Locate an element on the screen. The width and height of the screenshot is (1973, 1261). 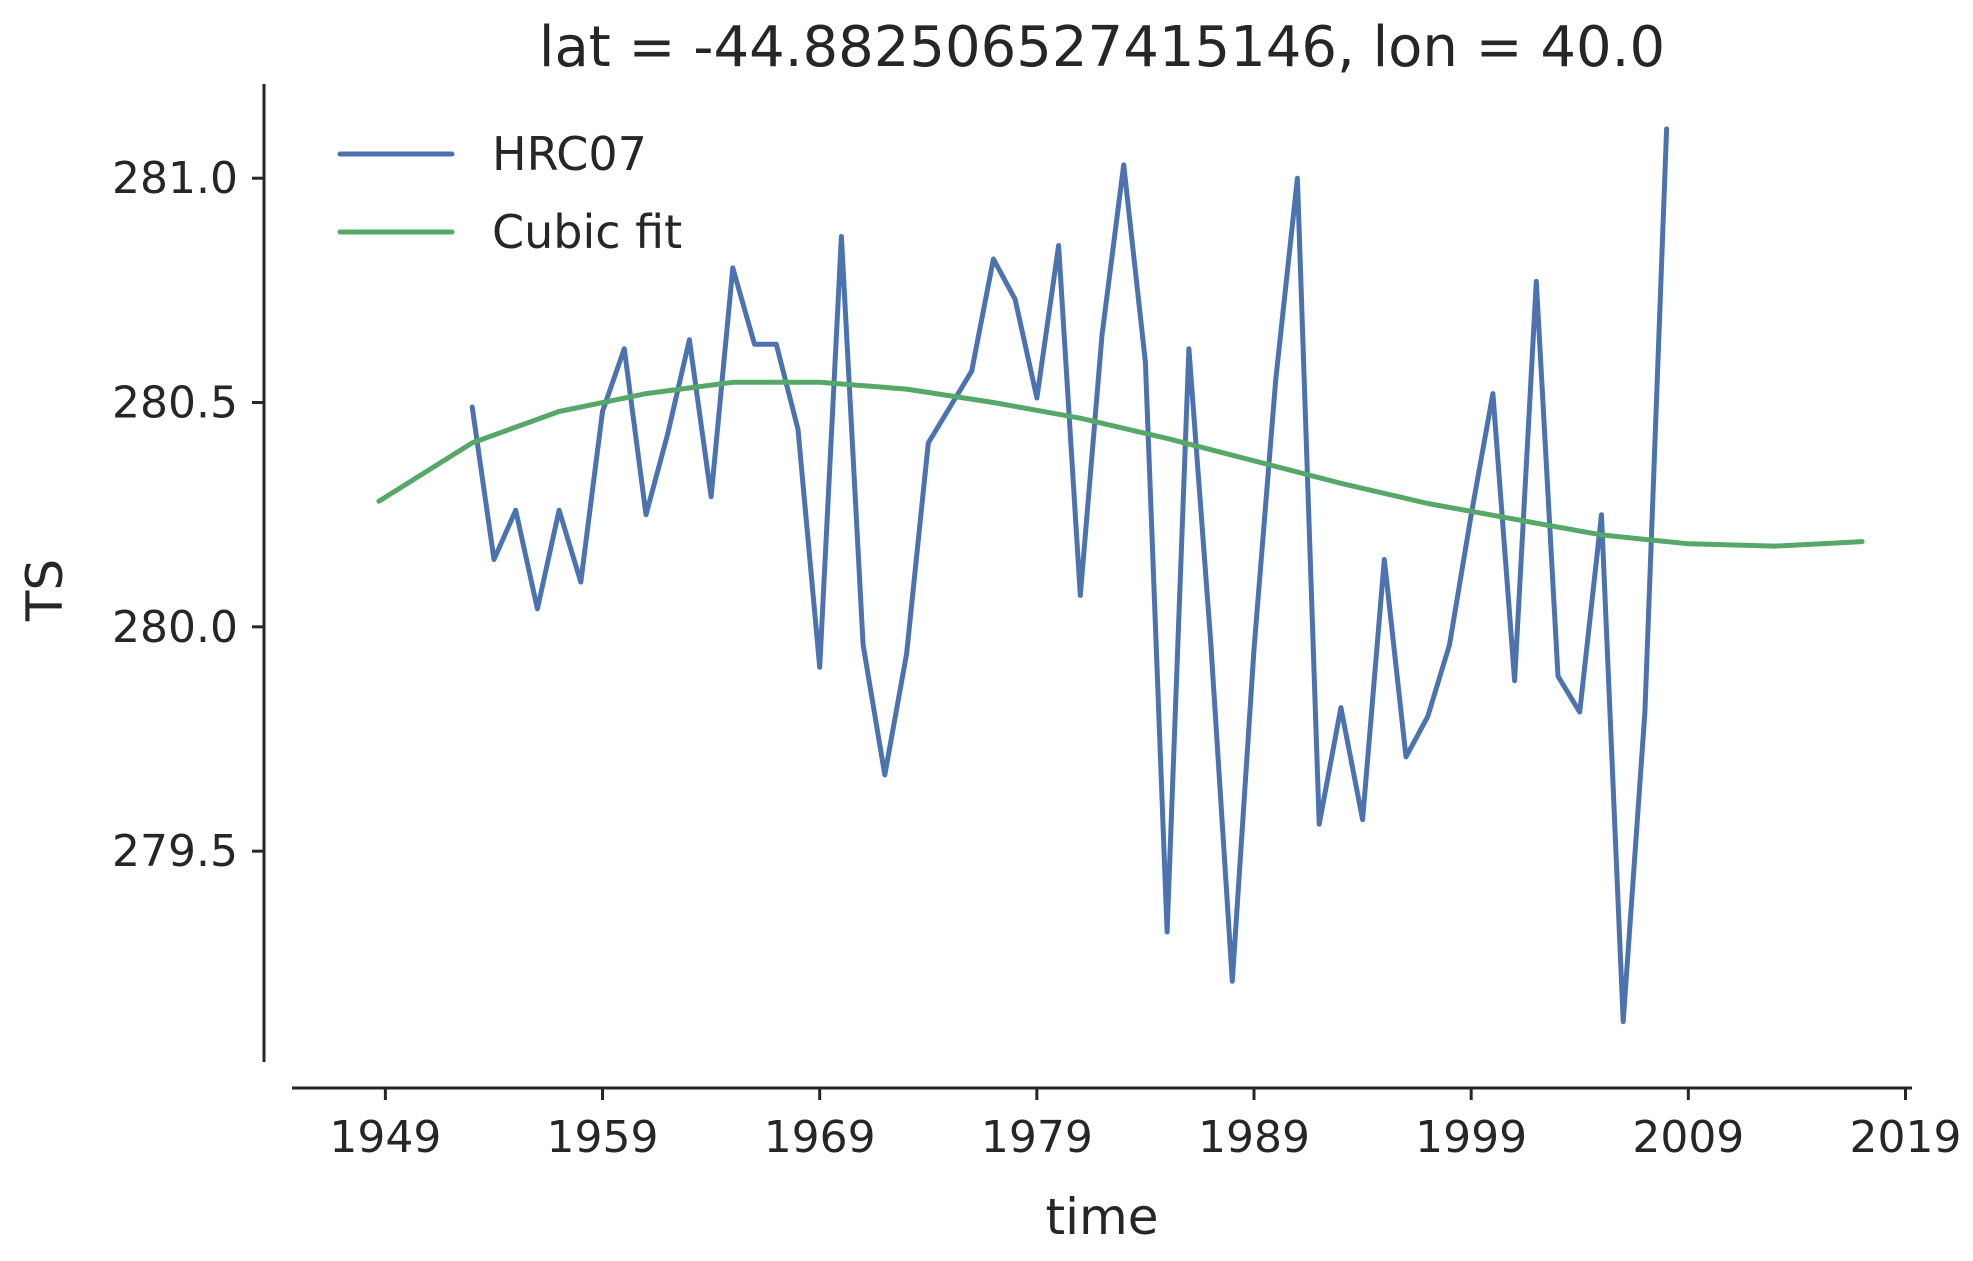
chart-title: lat = -44.882506527415146, lon = 40.0 is located at coordinates (1102, 47).